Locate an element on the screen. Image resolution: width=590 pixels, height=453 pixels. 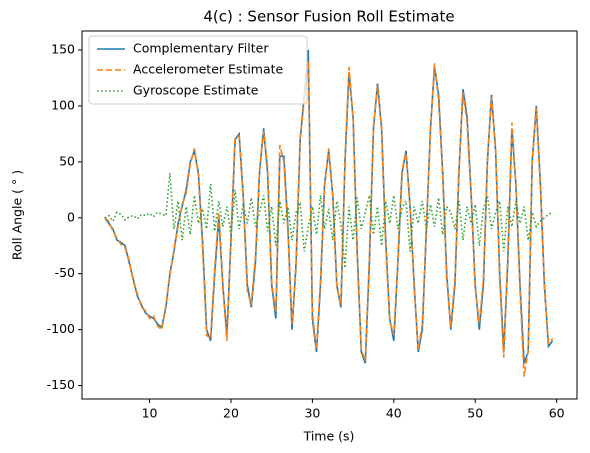
y-tick-label: -50 is located at coordinates (65, 272).